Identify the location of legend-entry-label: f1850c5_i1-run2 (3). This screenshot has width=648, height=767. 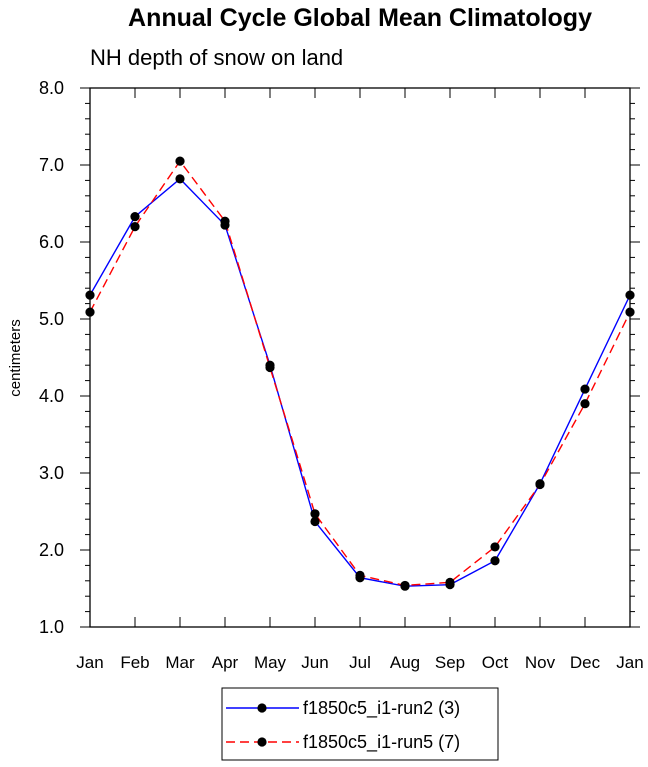
(381, 708).